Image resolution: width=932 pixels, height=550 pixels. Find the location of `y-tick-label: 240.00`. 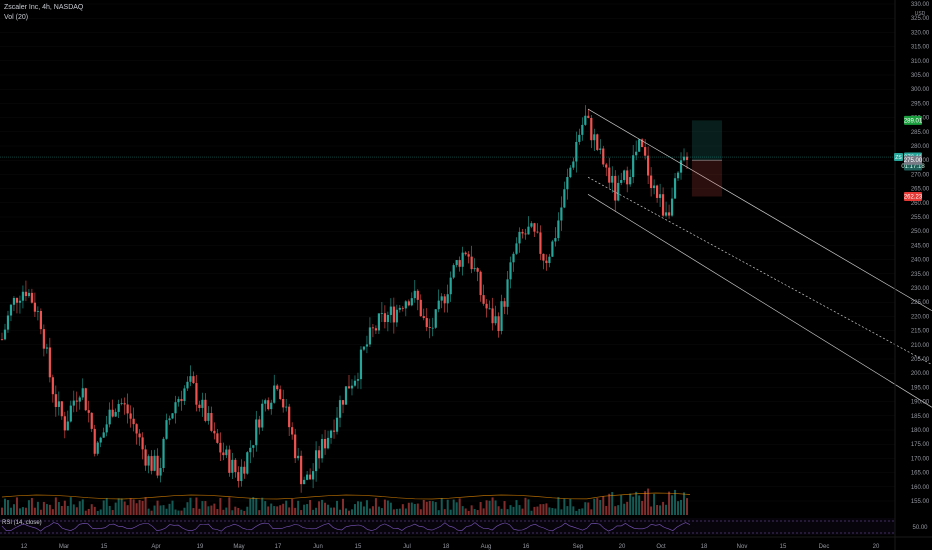

y-tick-label: 240.00 is located at coordinates (920, 261).